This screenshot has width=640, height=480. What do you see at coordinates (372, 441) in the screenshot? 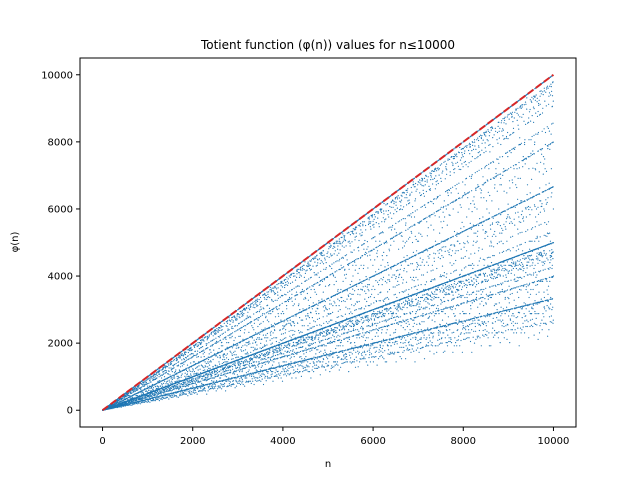
I see `x-tick-label: 6000` at bounding box center [372, 441].